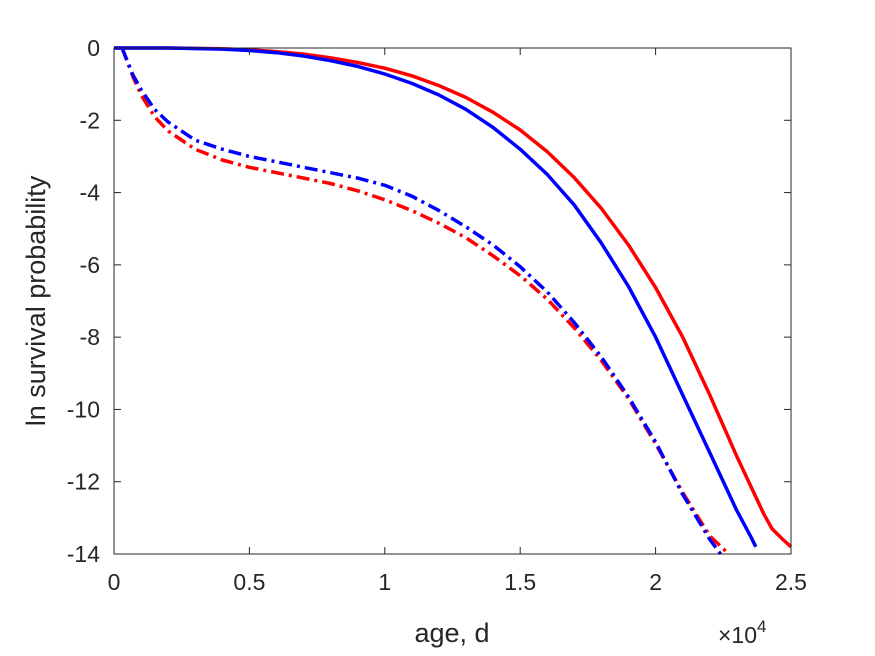  Describe the element at coordinates (83, 482) in the screenshot. I see `y-tick-label: -12` at that location.